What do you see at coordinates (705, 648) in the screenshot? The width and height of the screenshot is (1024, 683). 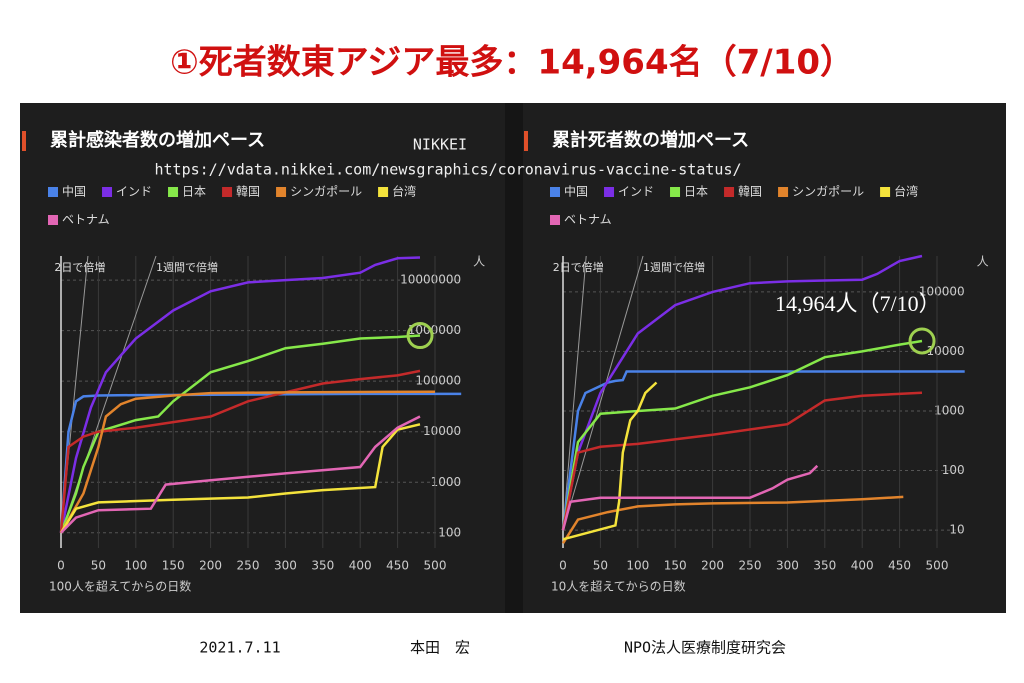 I see `footer-organization: NPO法人医療制度研究会` at bounding box center [705, 648].